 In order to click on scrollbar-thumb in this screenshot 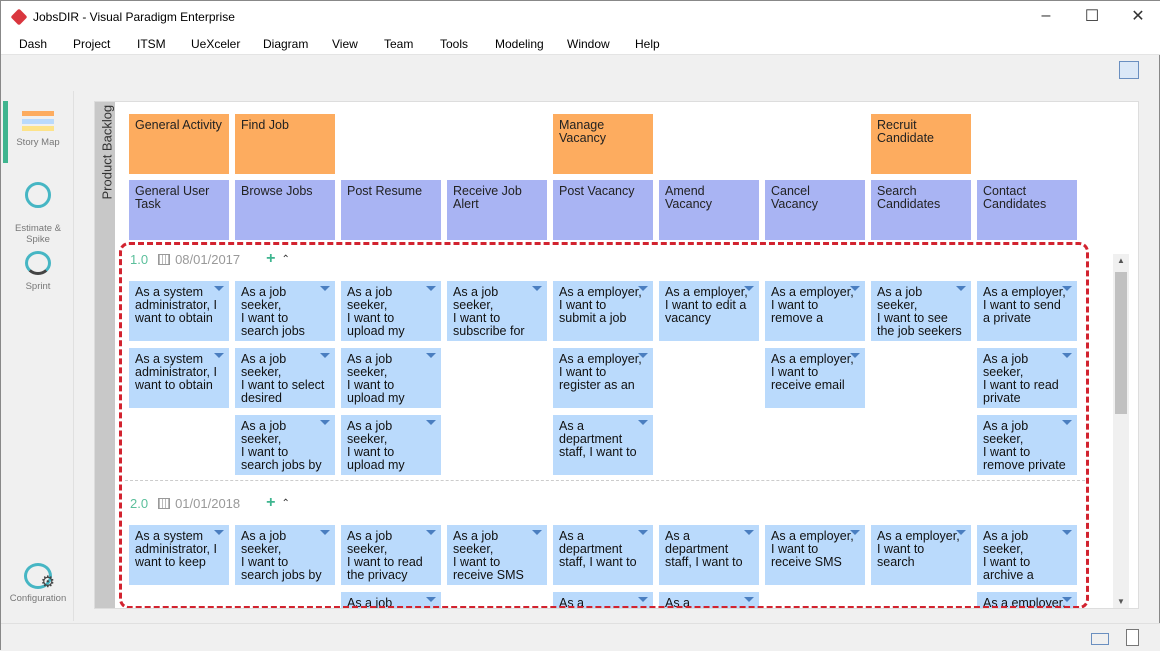, I will do `click(1121, 343)`.